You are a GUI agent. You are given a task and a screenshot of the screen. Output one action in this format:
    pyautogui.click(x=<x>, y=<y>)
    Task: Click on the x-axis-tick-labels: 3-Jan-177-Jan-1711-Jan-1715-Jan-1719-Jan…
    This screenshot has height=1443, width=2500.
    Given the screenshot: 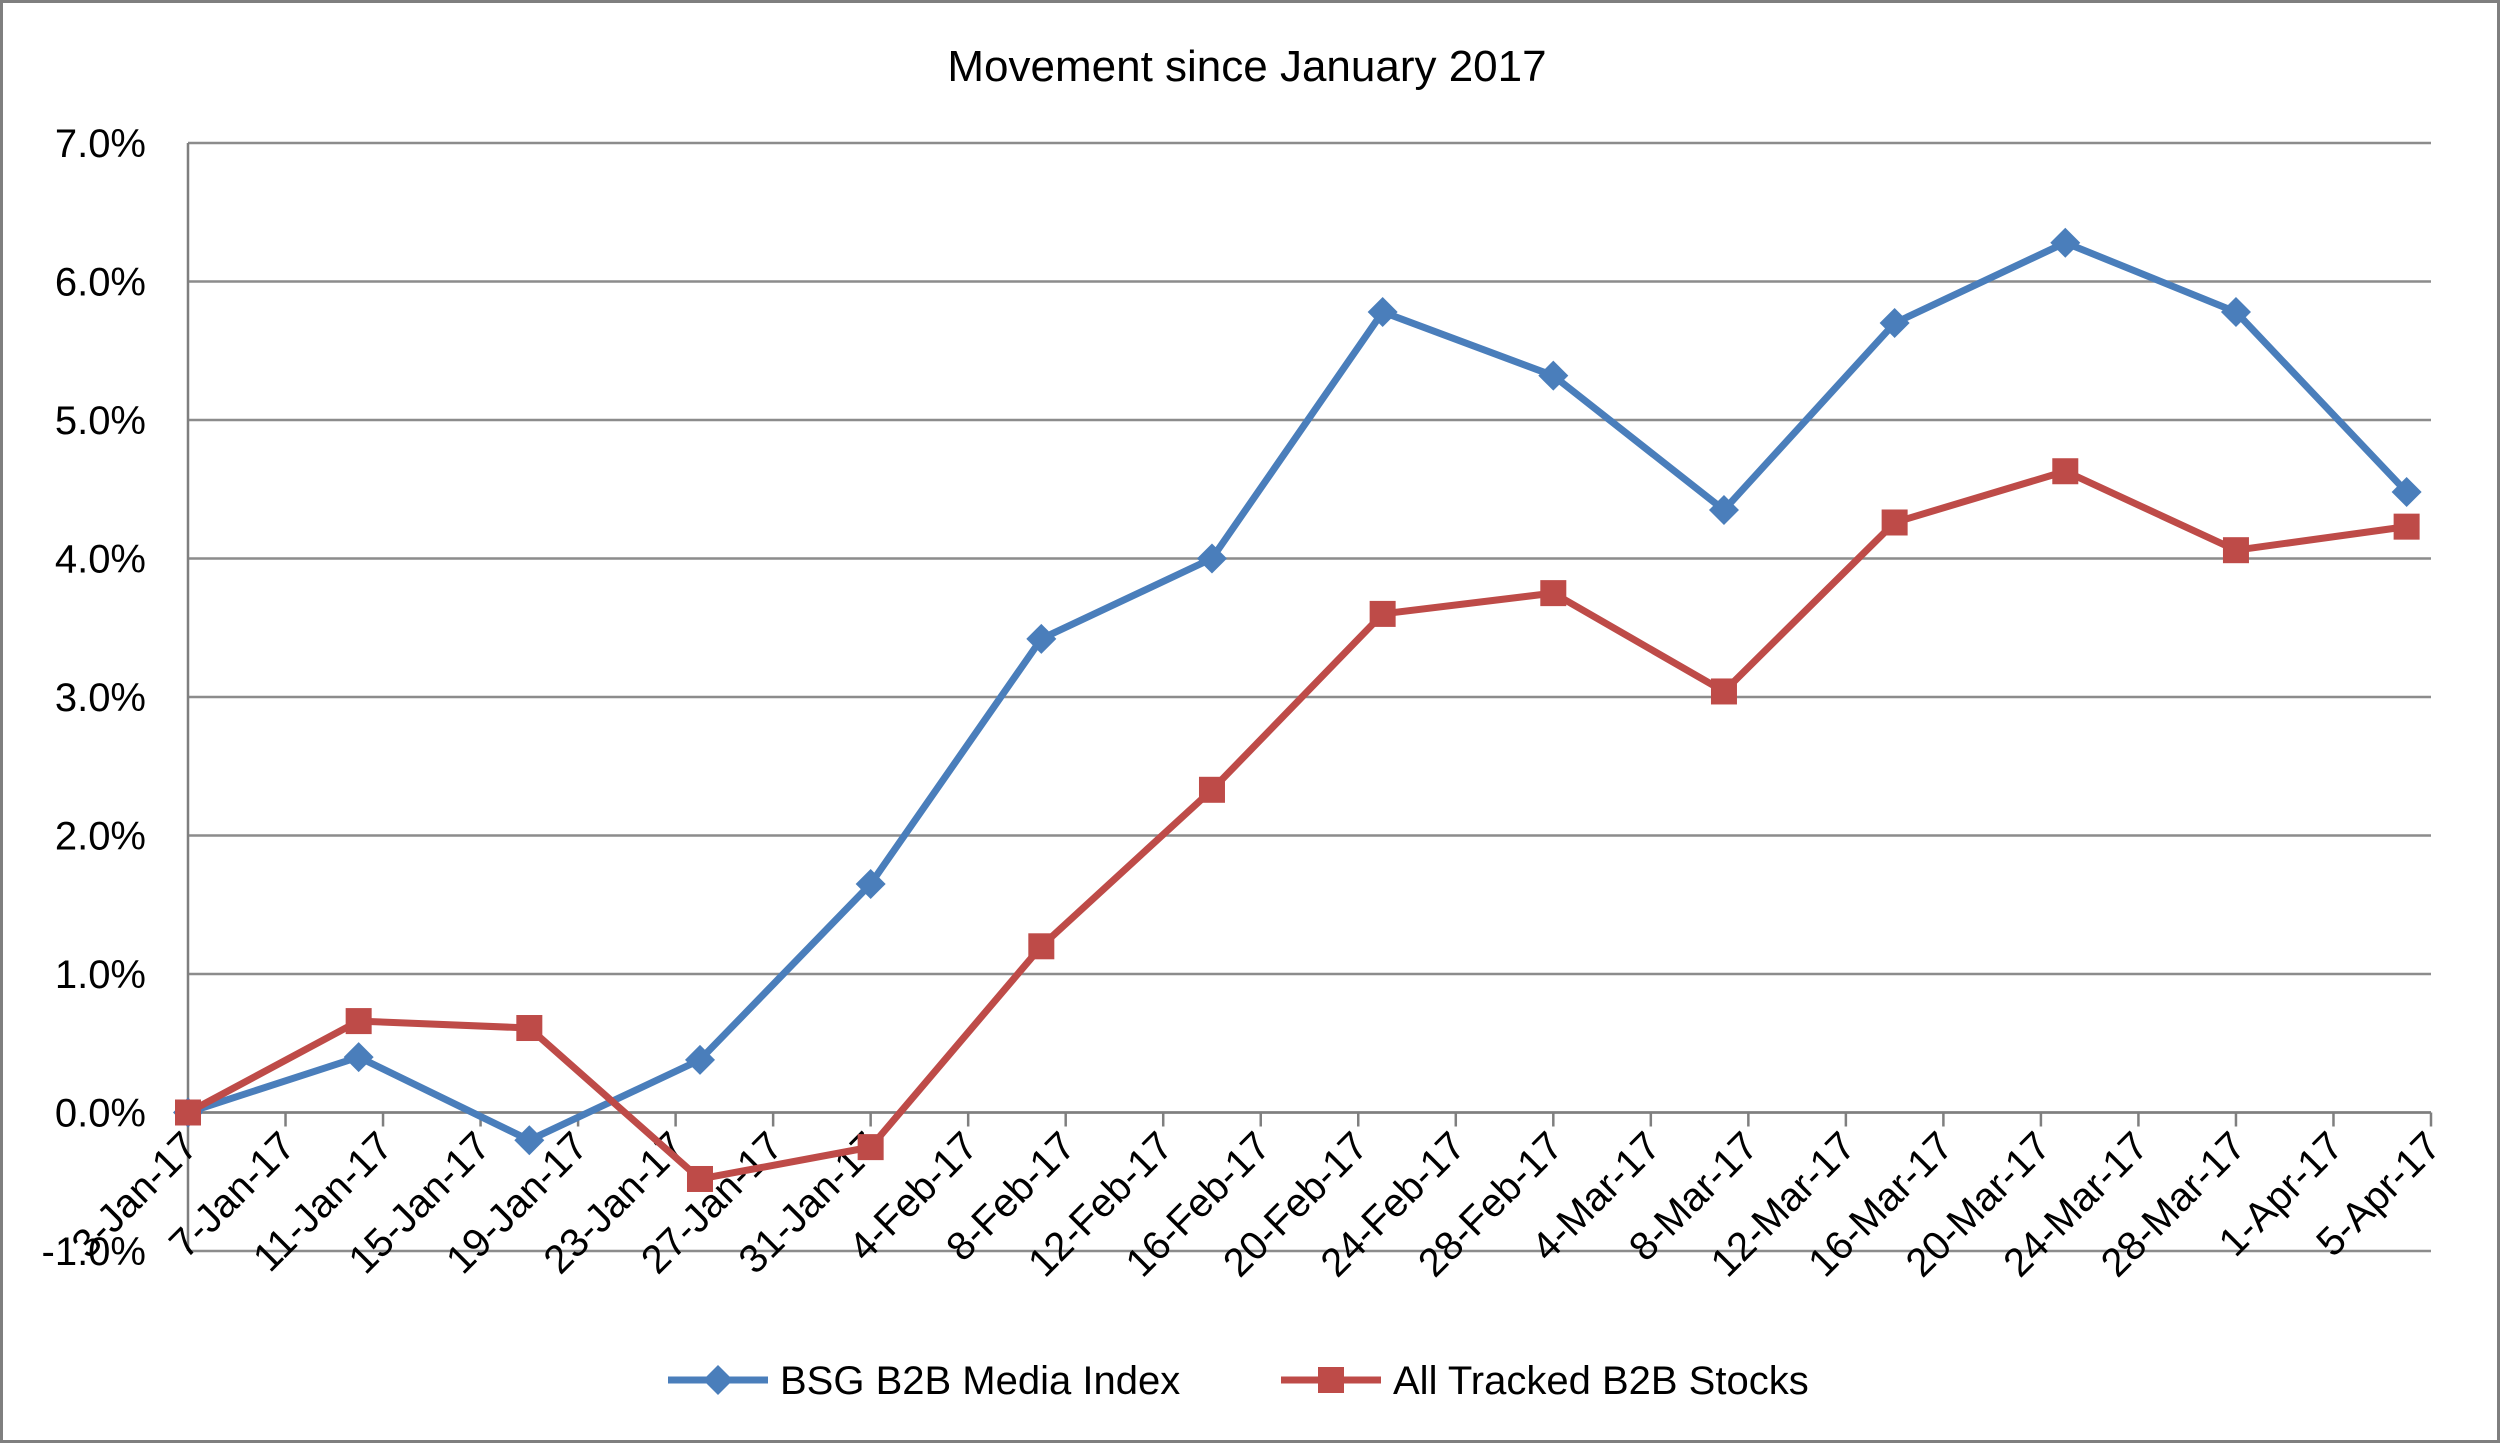 What is the action you would take?
    pyautogui.click(x=1257, y=1205)
    